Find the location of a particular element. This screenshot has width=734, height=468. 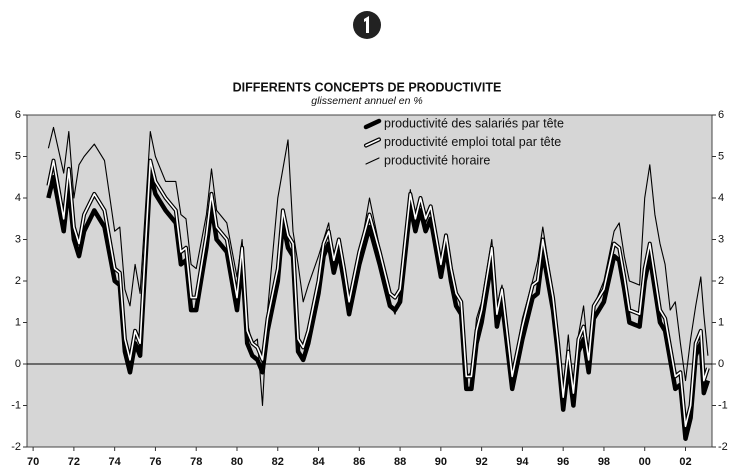

x-tick-label: 86 is located at coordinates (359, 462).